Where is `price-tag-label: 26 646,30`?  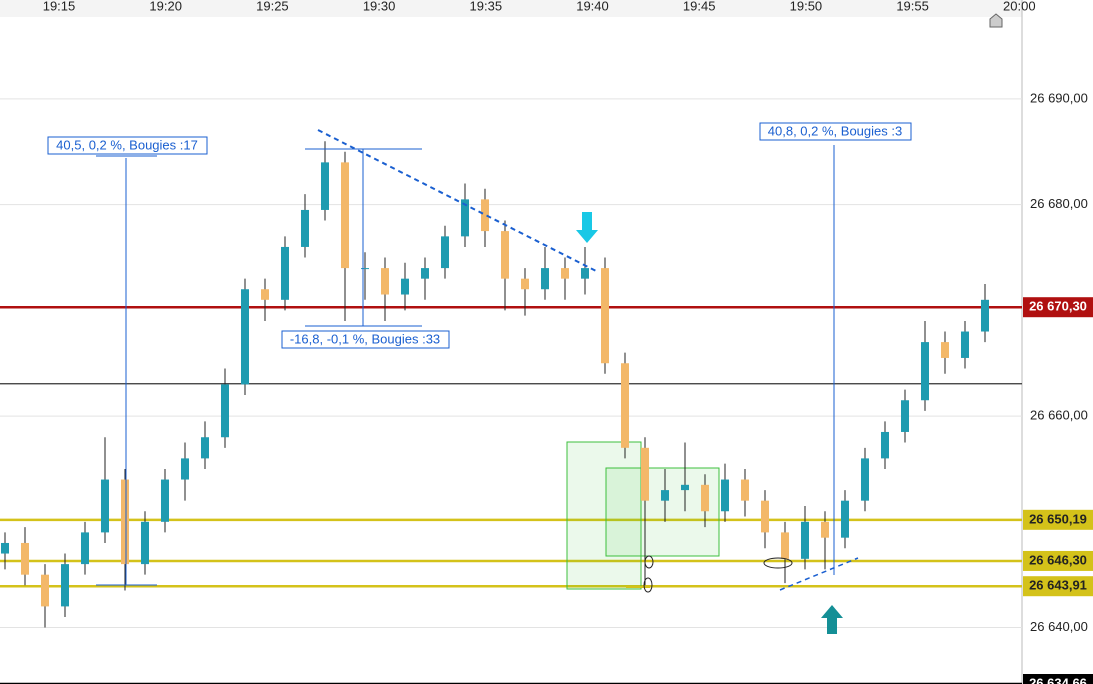 price-tag-label: 26 646,30 is located at coordinates (1058, 559).